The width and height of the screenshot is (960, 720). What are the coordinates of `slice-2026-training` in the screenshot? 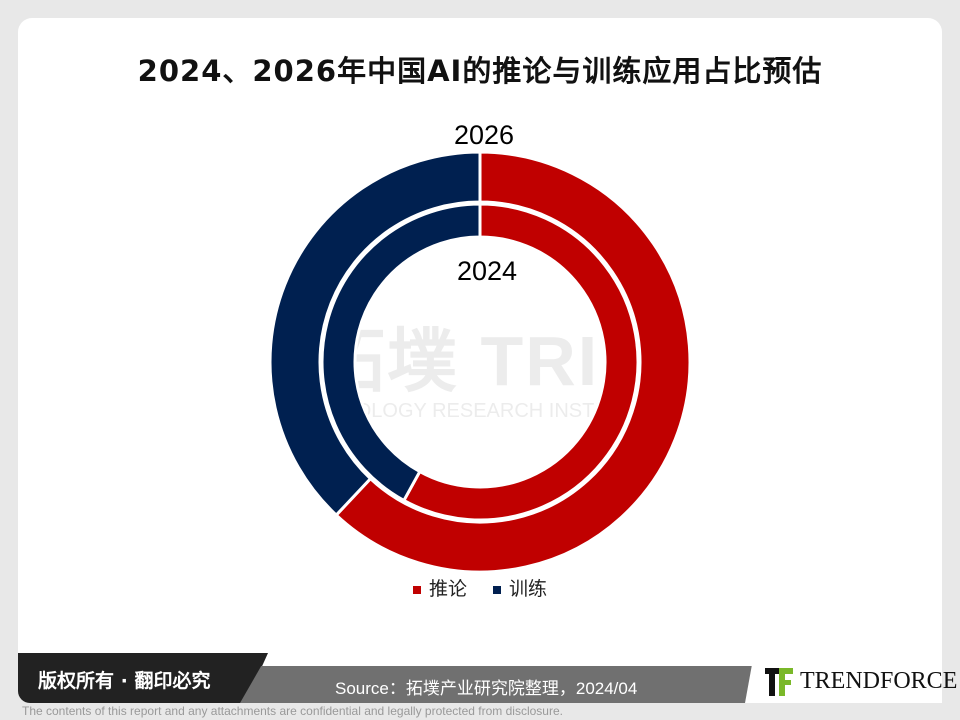 It's located at (375, 334).